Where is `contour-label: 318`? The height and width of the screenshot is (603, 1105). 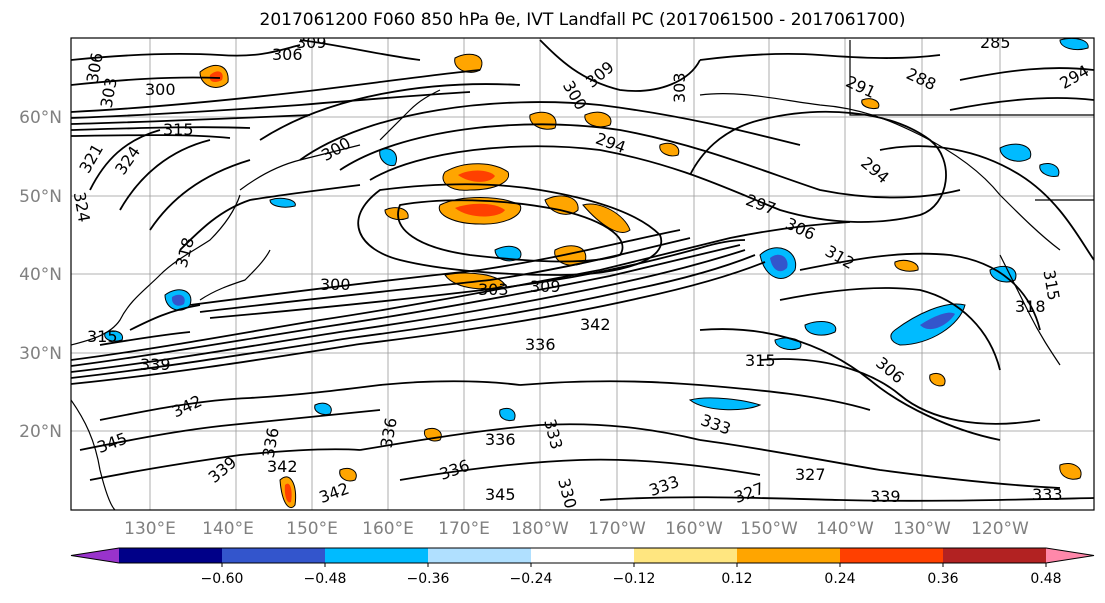
contour-label: 318 is located at coordinates (1030, 306).